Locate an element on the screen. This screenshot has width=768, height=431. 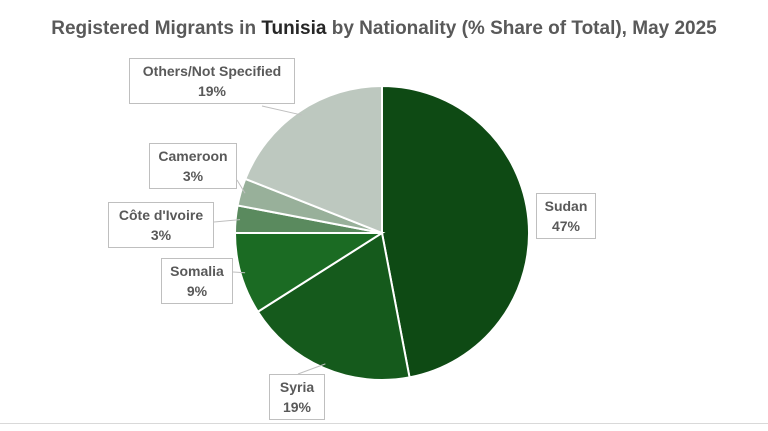
callout-syria: Syria 19% is located at coordinates (297, 397).